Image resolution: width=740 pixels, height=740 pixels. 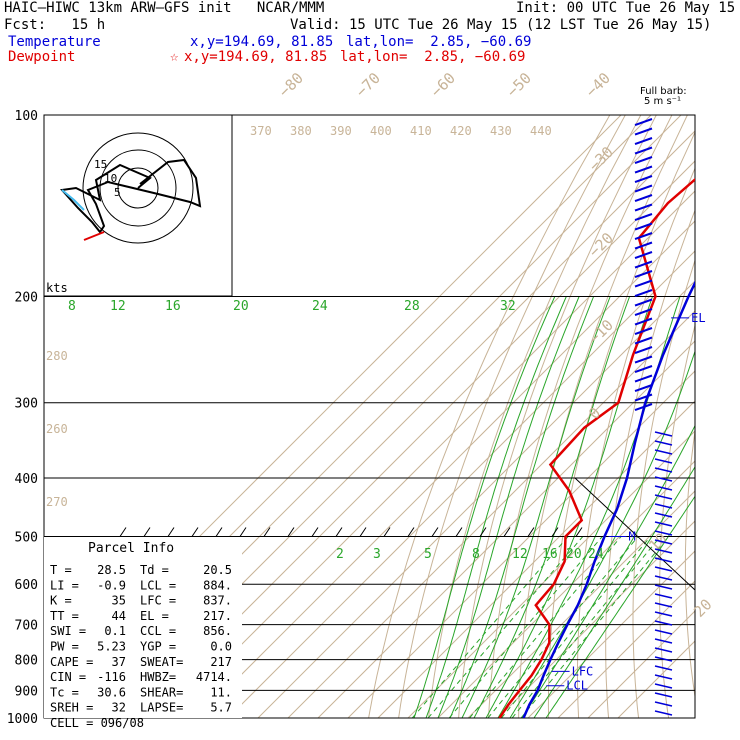 What do you see at coordinates (97, 723) in the screenshot?
I see `parcel-cell: CELL = 096/08` at bounding box center [97, 723].